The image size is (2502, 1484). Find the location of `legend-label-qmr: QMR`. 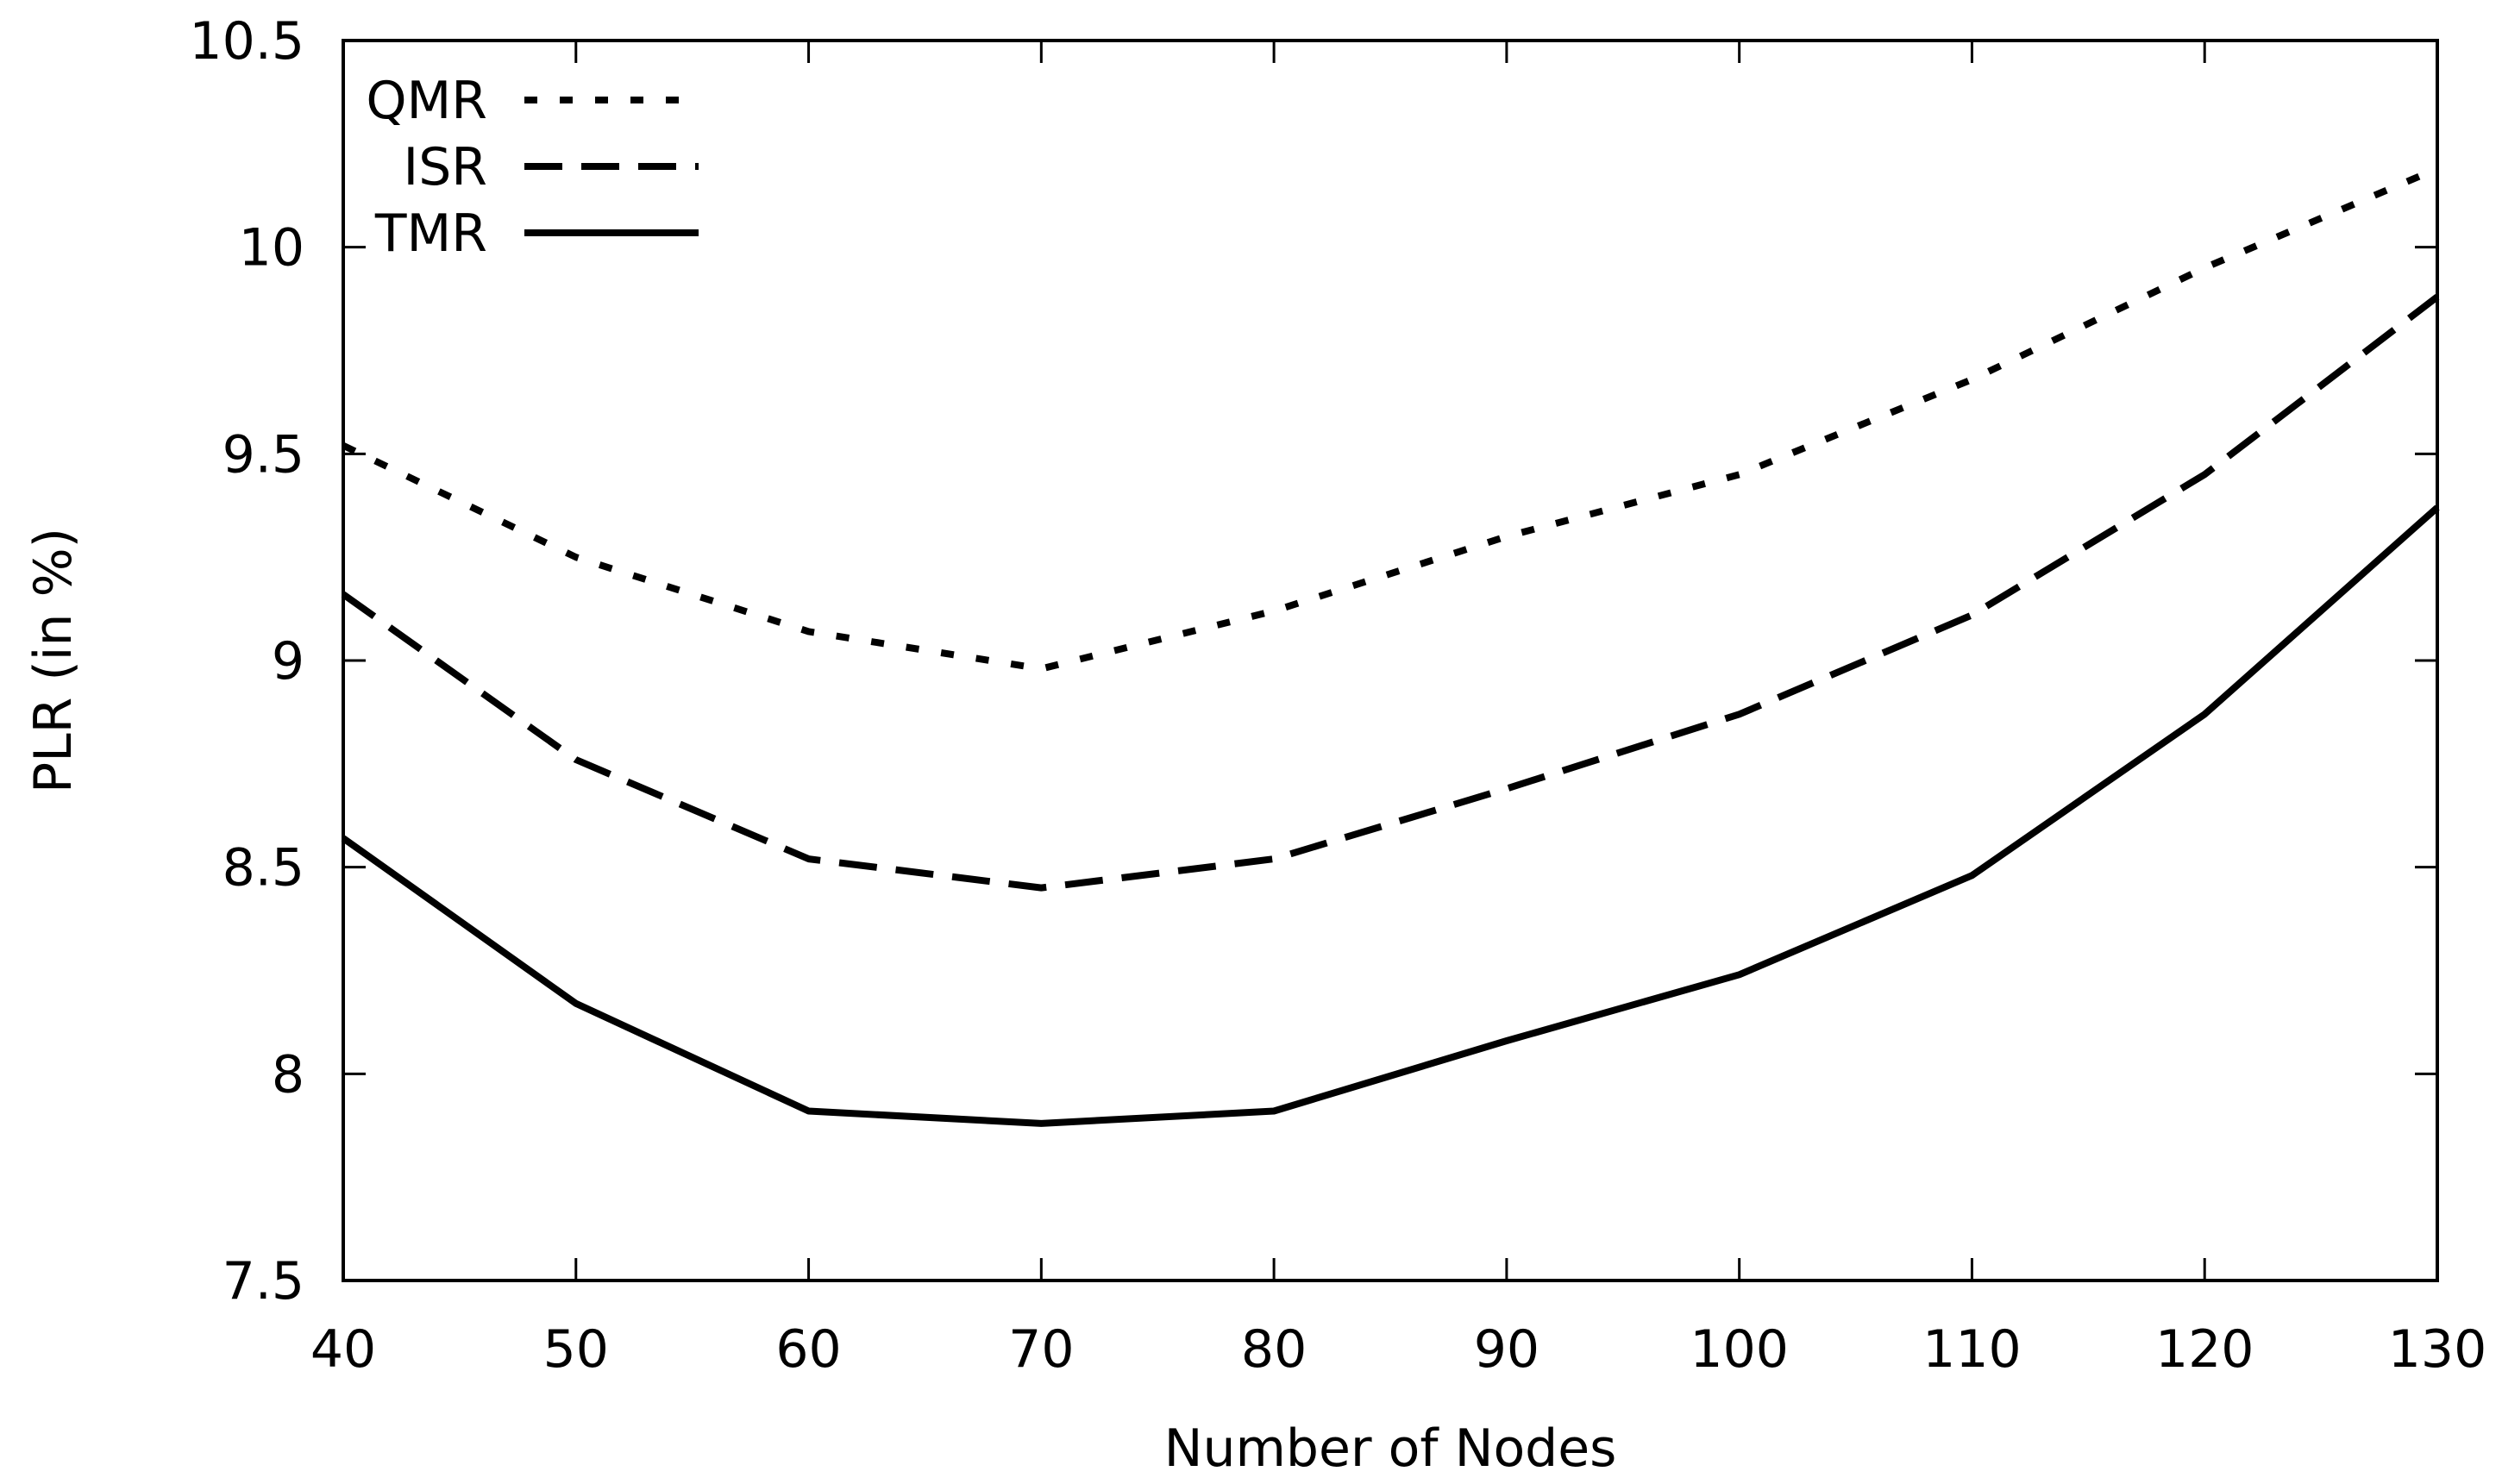

legend-label-qmr: QMR is located at coordinates (426, 101).